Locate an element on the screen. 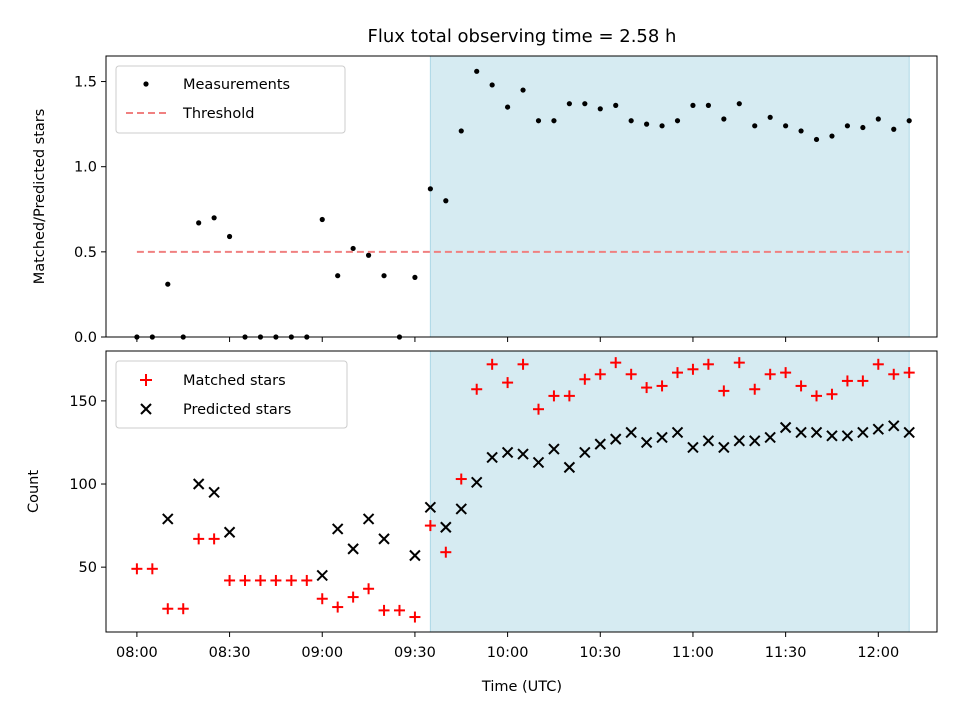  legend-label-matched: Matched stars is located at coordinates (234, 381).